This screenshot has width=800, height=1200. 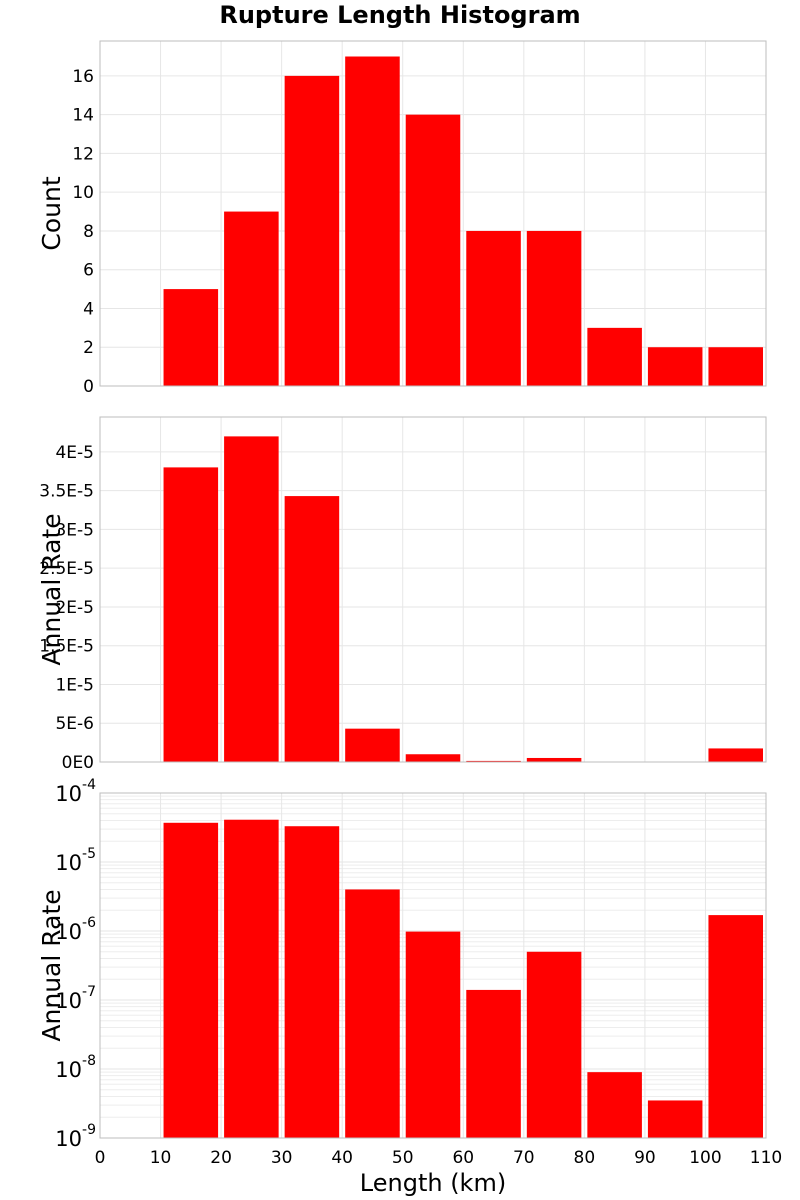 I want to click on y-tick-label: 16, so click(x=83, y=77).